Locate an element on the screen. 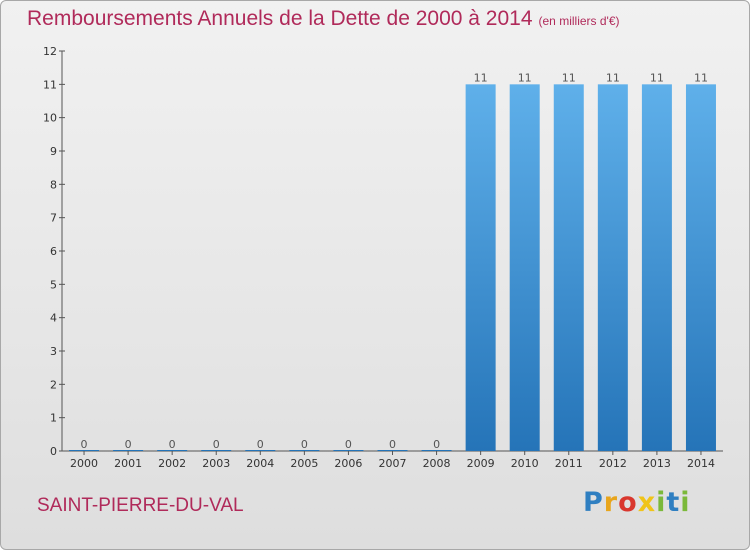  y-tick-label: 11 is located at coordinates (50, 84).